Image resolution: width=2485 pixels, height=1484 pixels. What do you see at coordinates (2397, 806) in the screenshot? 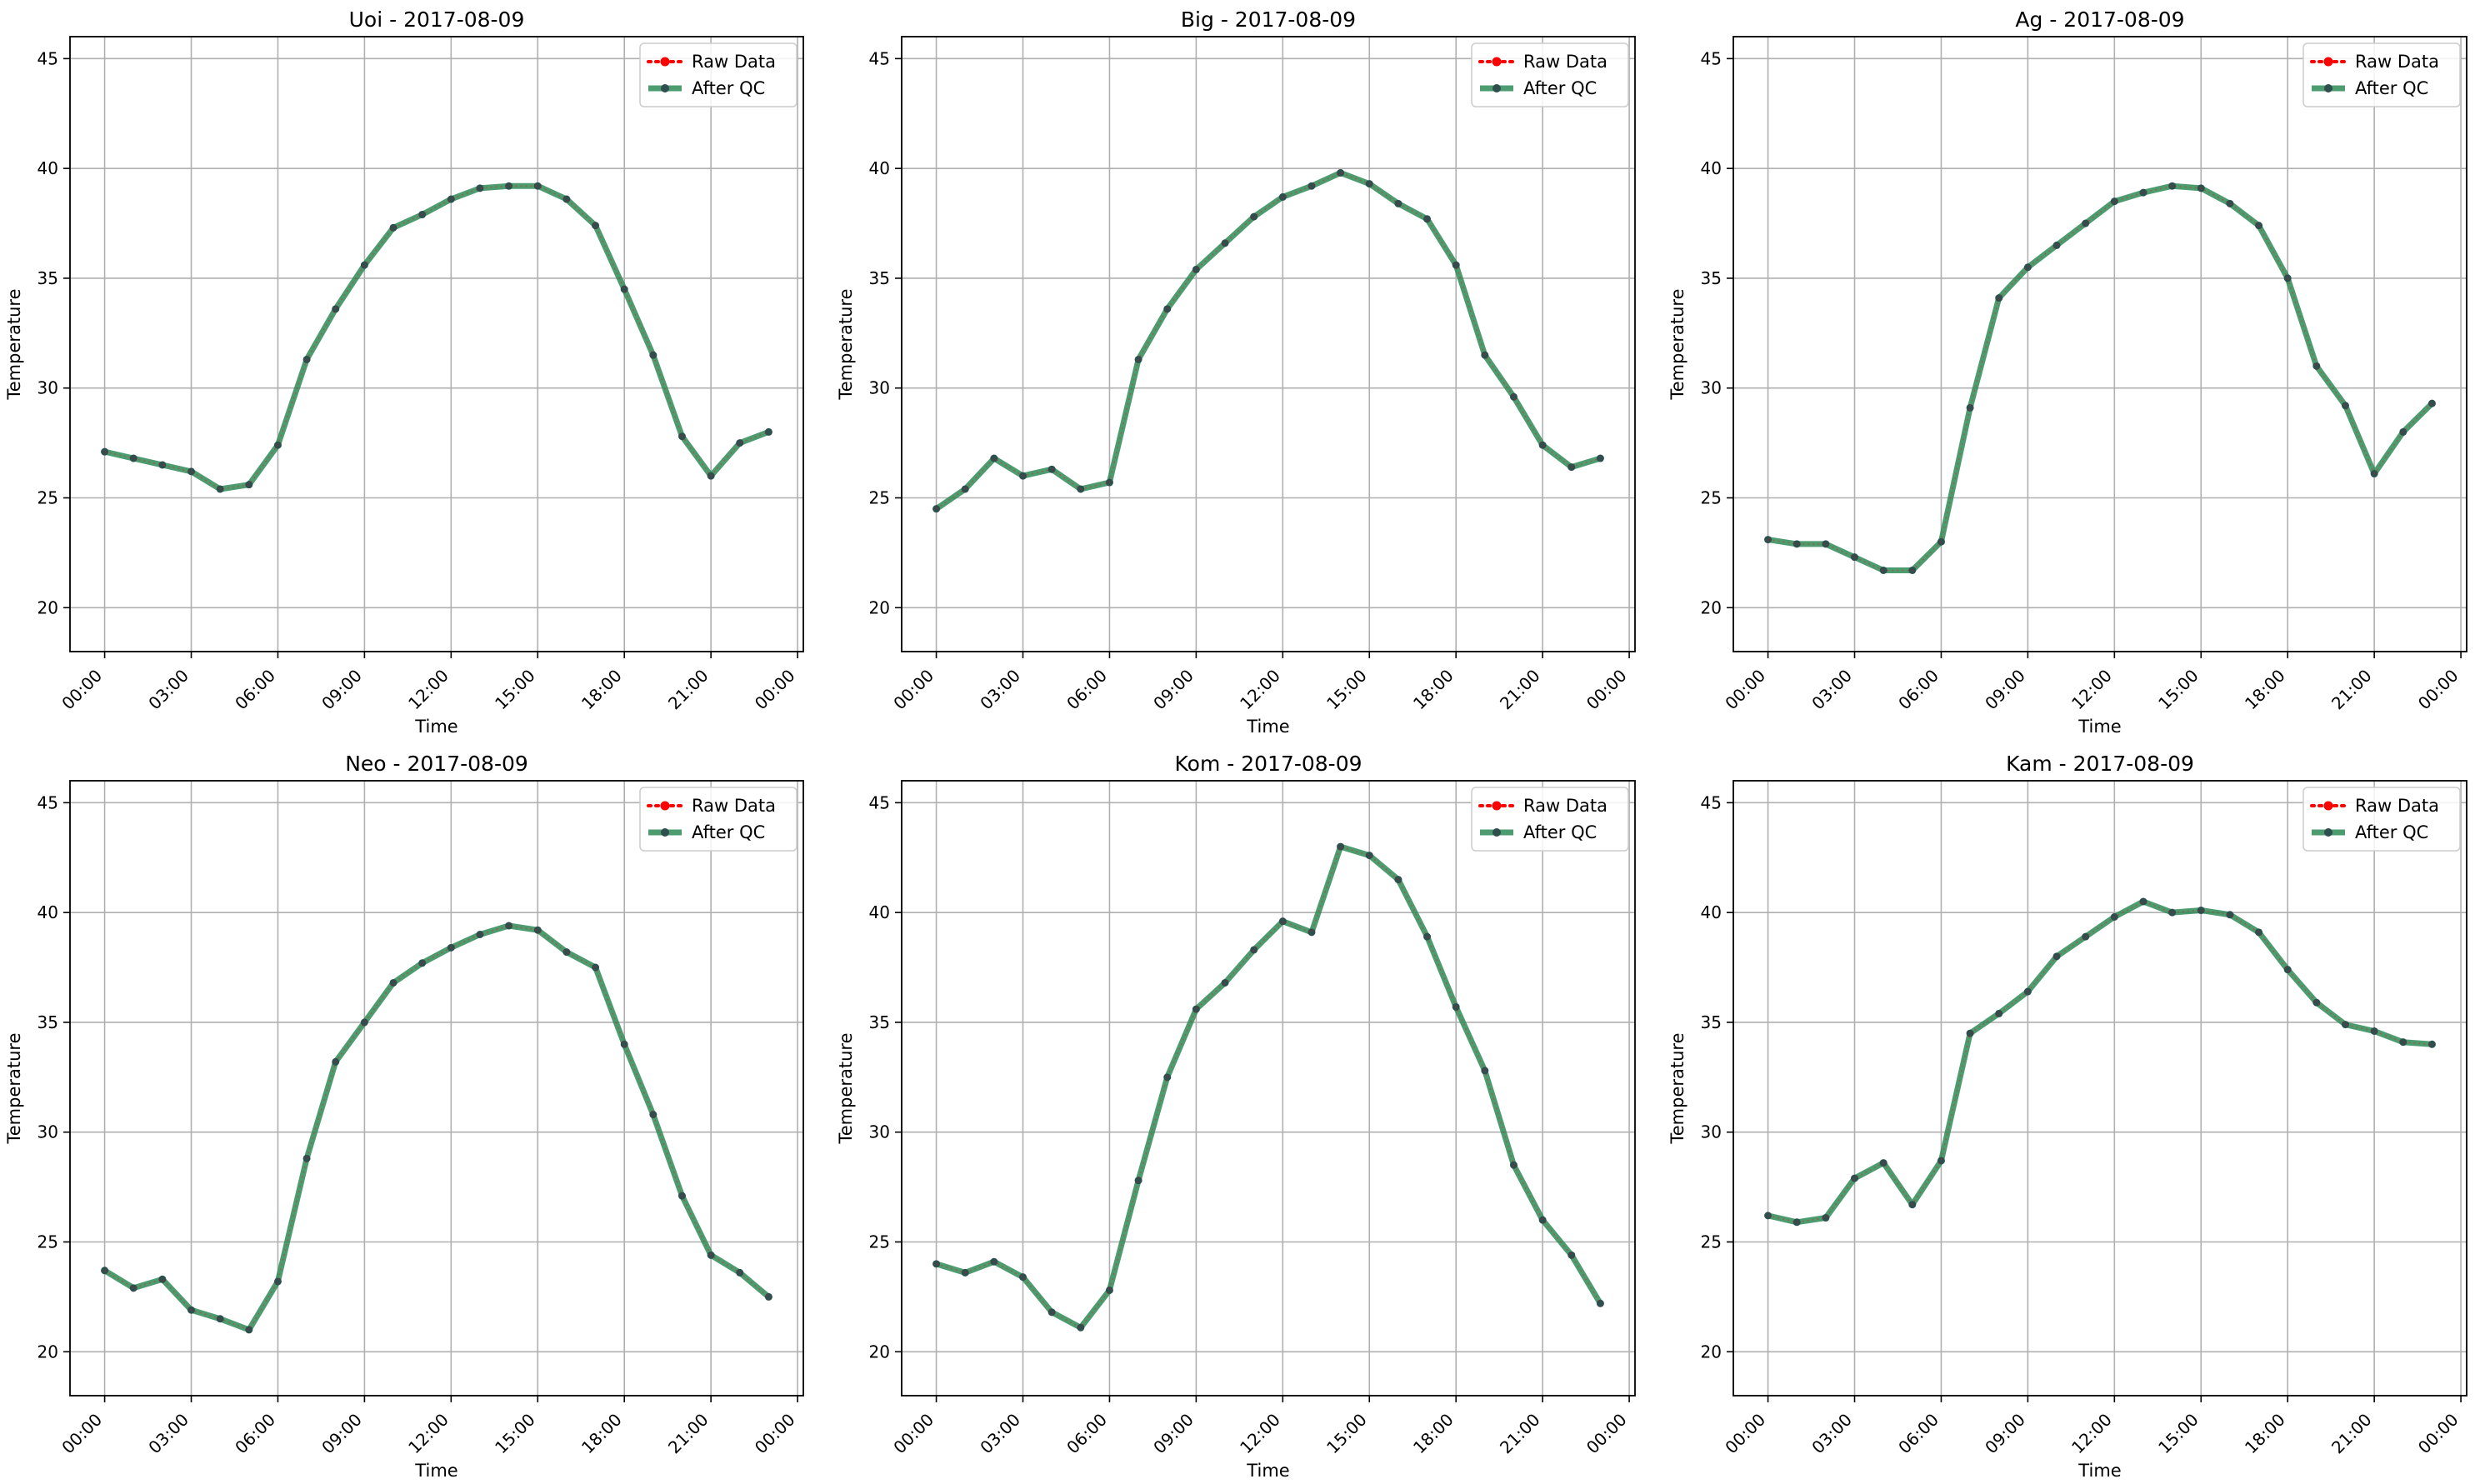
I see `legend-label-raw: Raw Data` at bounding box center [2397, 806].